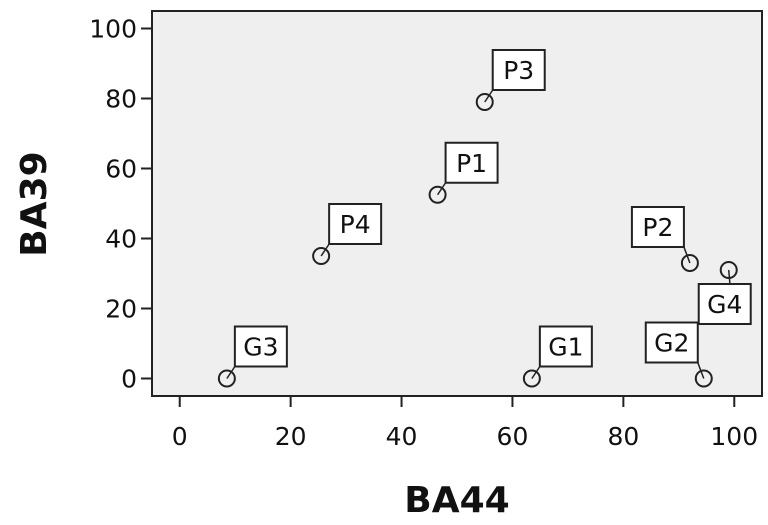 The image size is (768, 525). I want to click on point-label: G2, so click(671, 343).